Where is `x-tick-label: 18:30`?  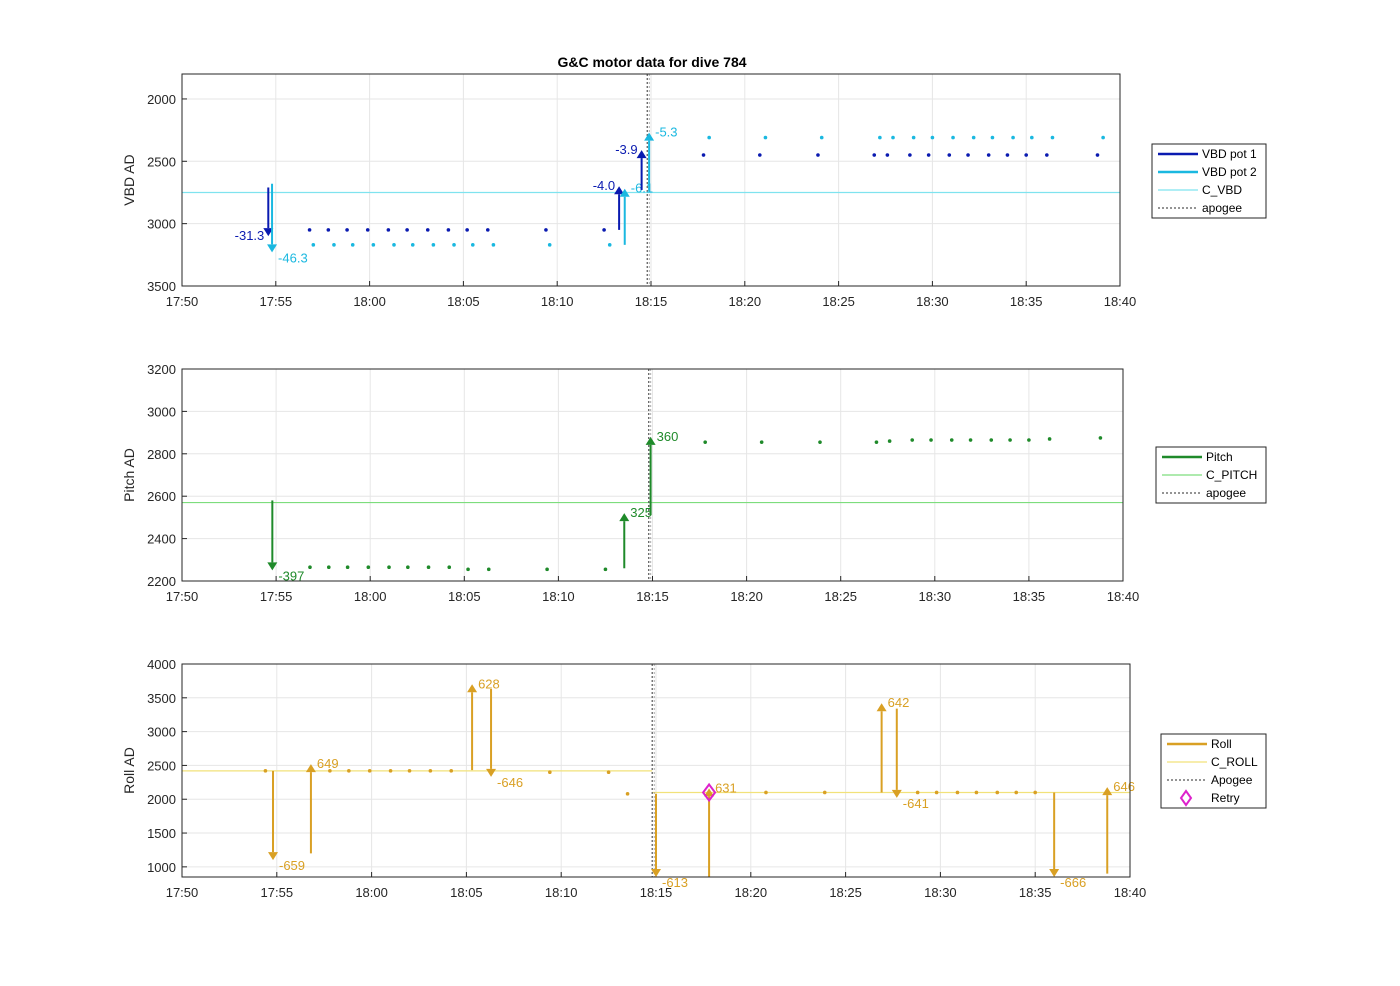 x-tick-label: 18:30 is located at coordinates (935, 596).